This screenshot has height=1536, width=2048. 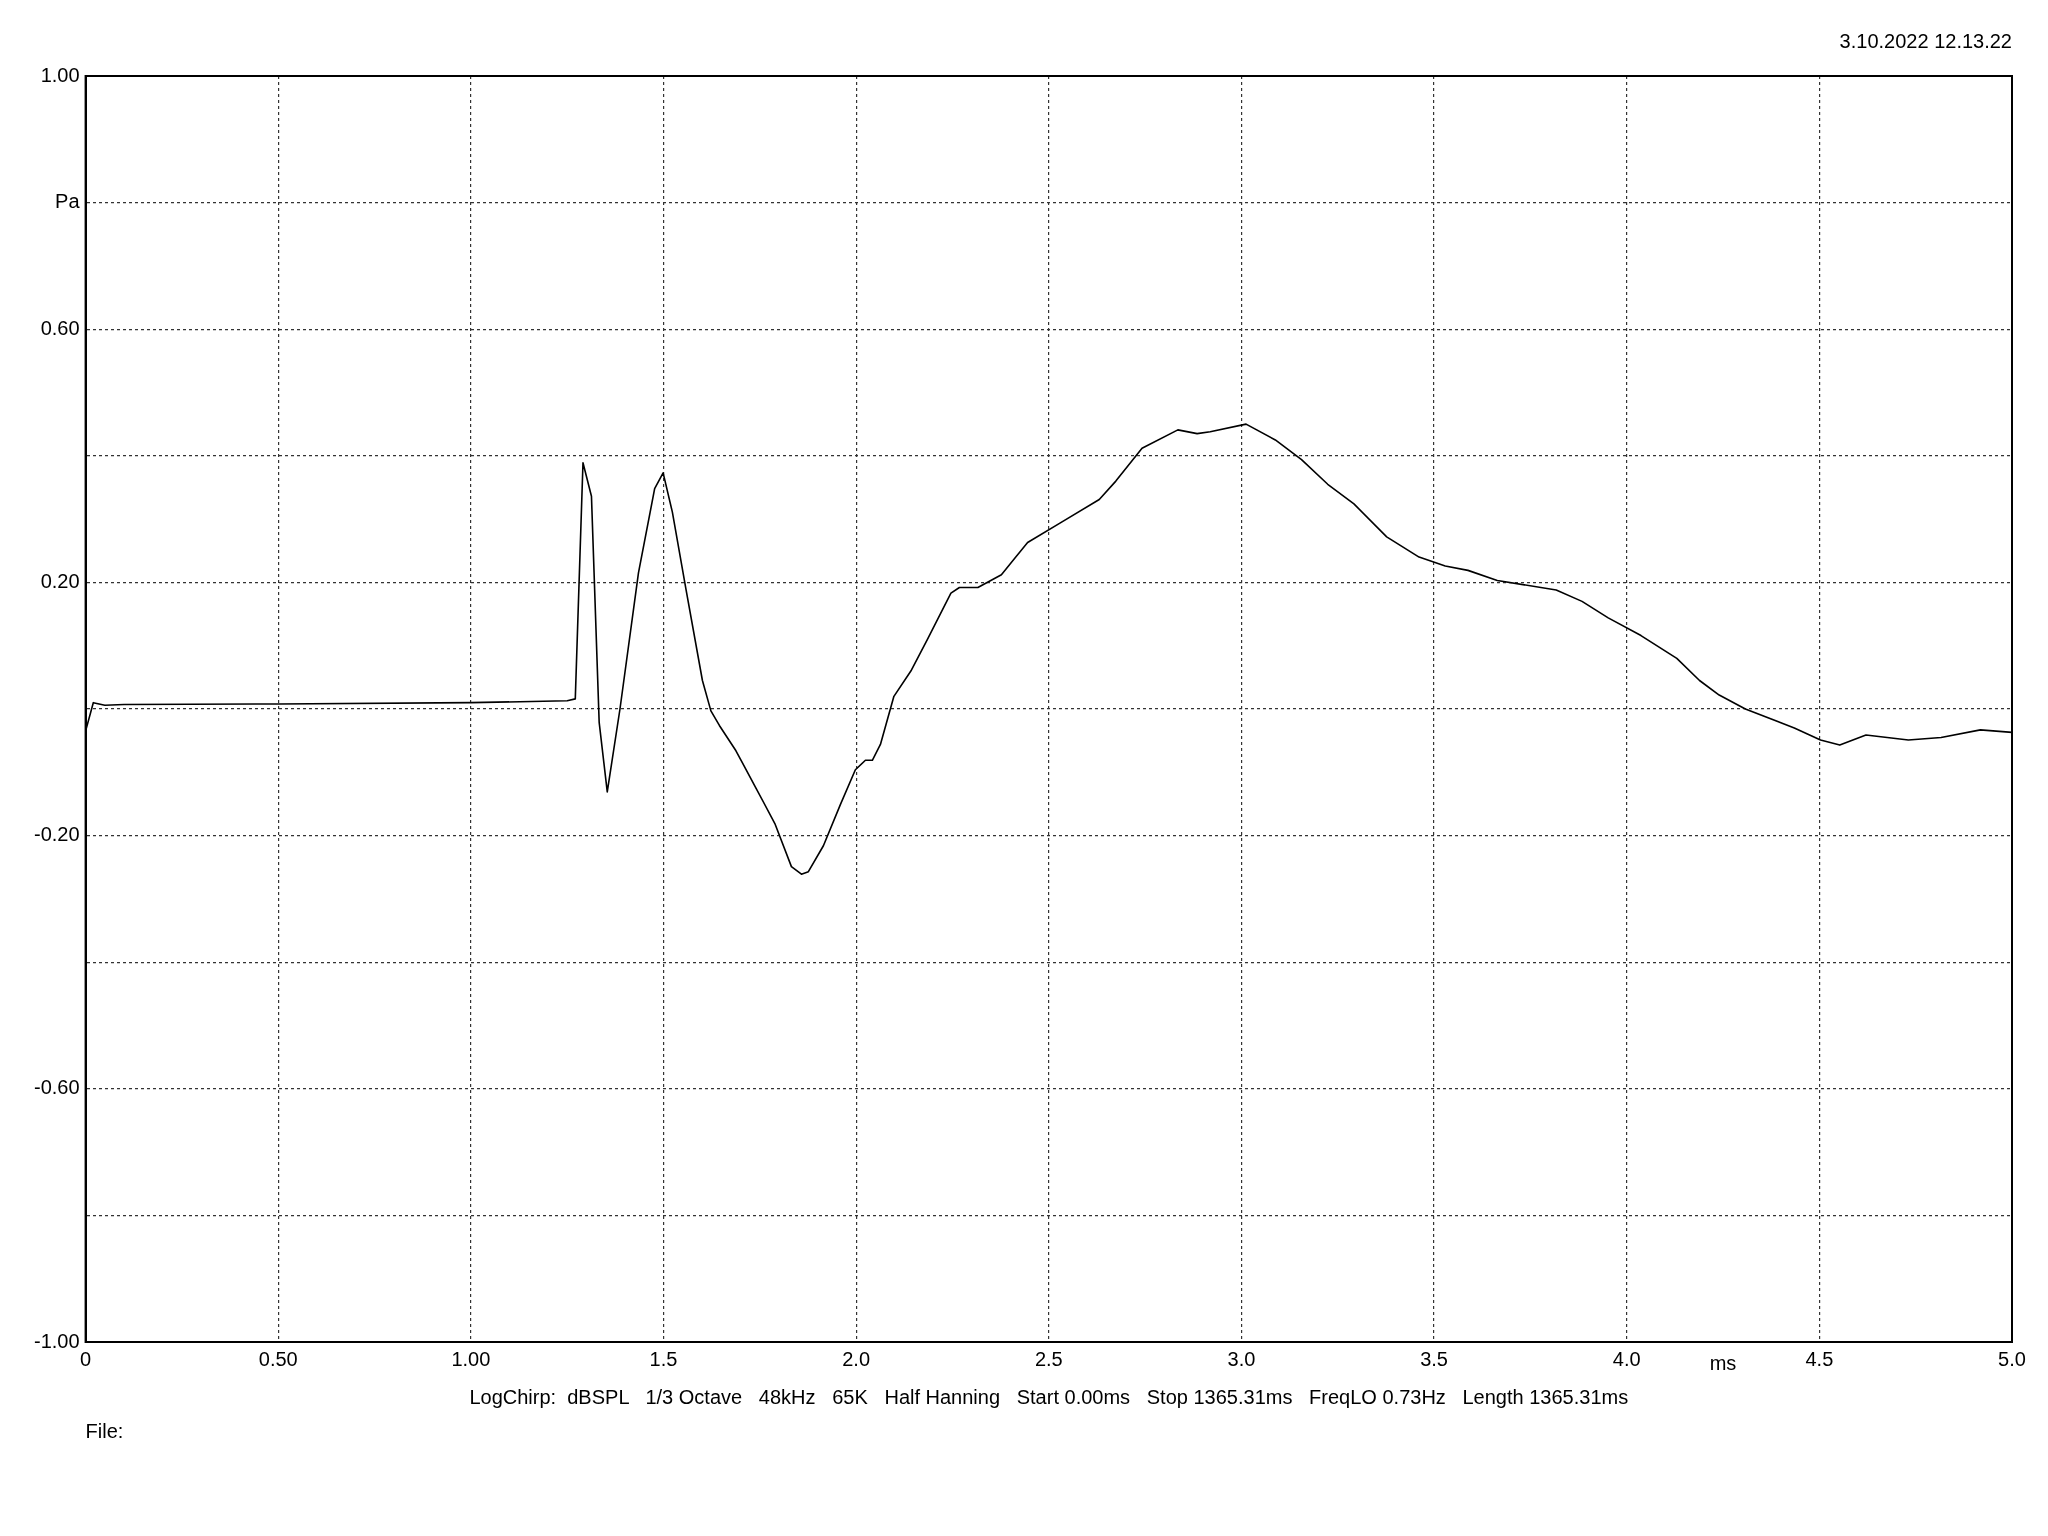 What do you see at coordinates (2012, 1358) in the screenshot?
I see `x-tick-label: 5.0` at bounding box center [2012, 1358].